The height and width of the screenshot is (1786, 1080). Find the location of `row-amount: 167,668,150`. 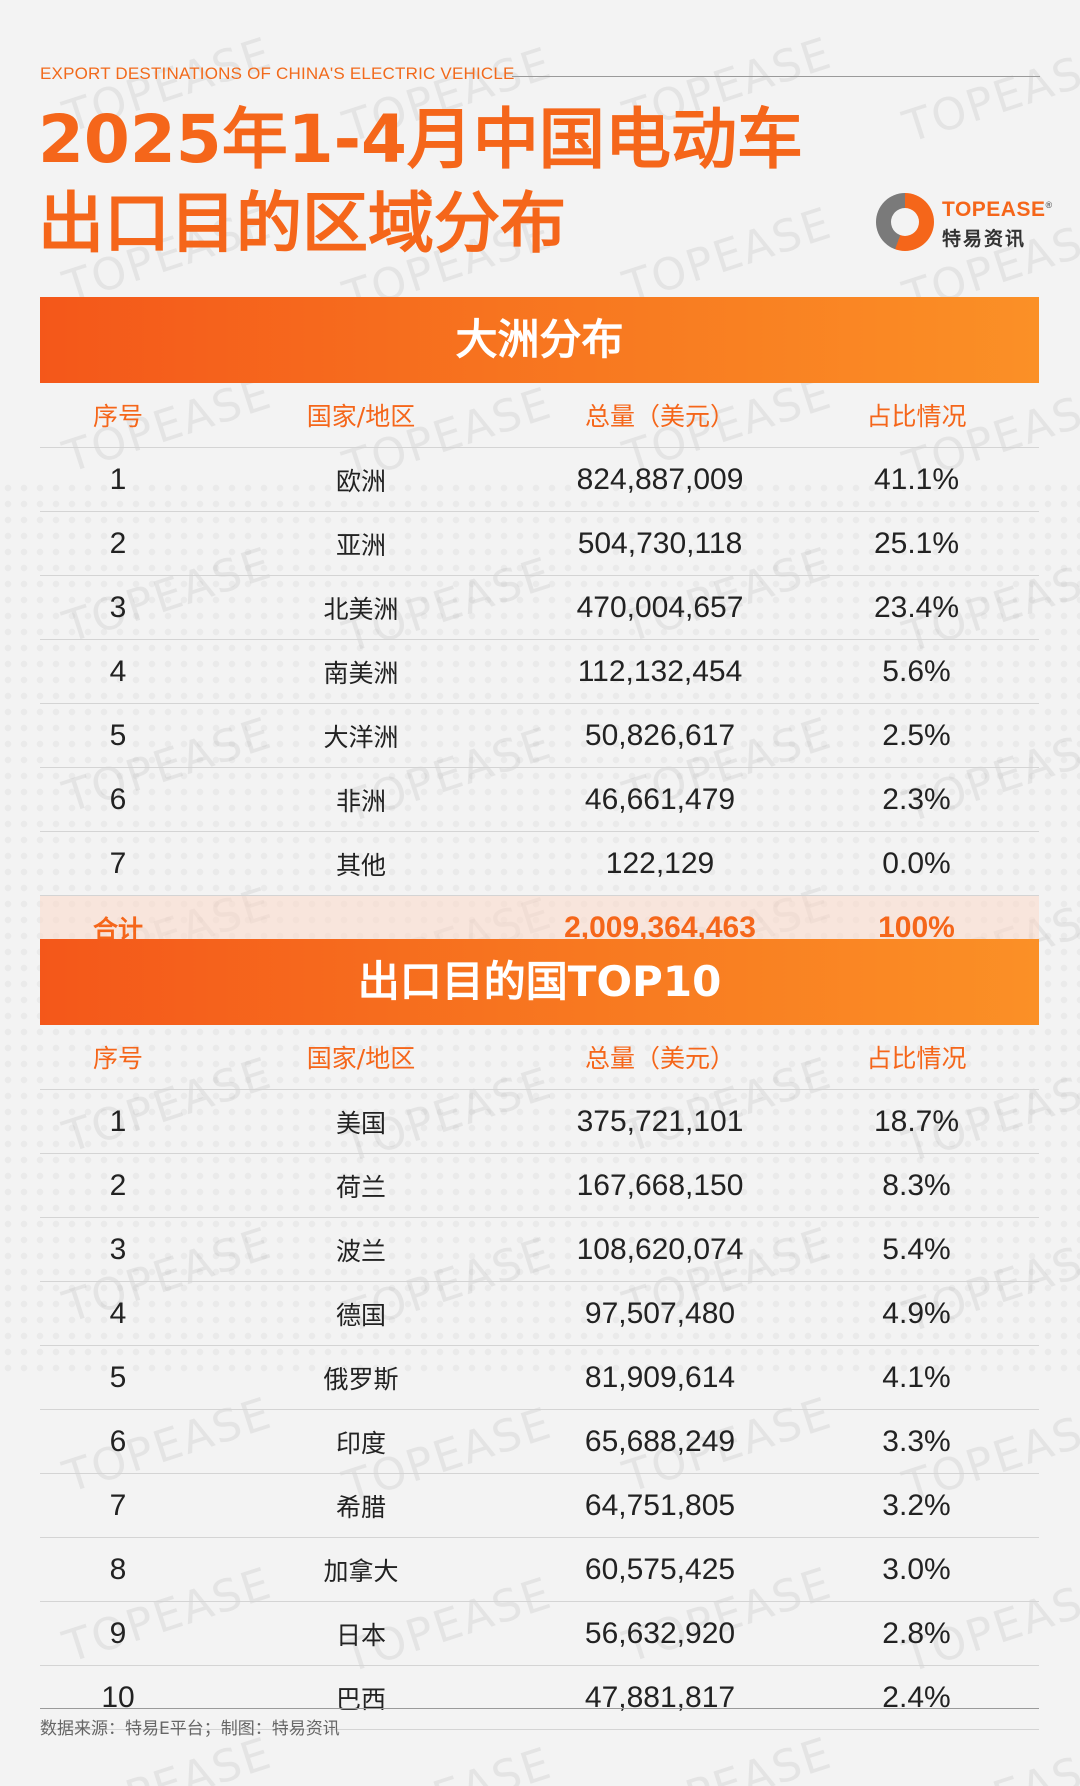

row-amount: 167,668,150 is located at coordinates (660, 1185).